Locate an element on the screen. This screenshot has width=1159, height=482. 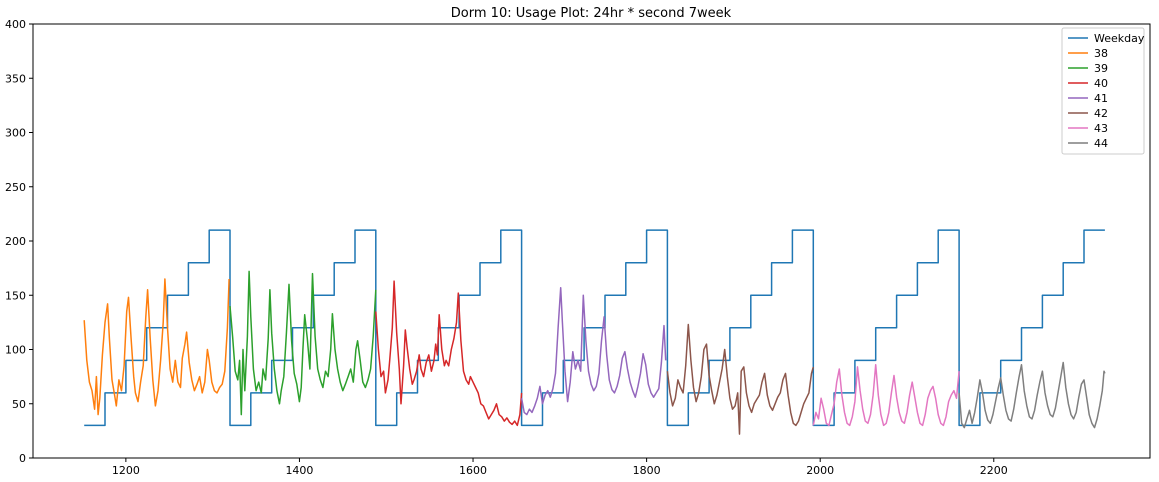
legend-box is located at coordinates (1103, 91).